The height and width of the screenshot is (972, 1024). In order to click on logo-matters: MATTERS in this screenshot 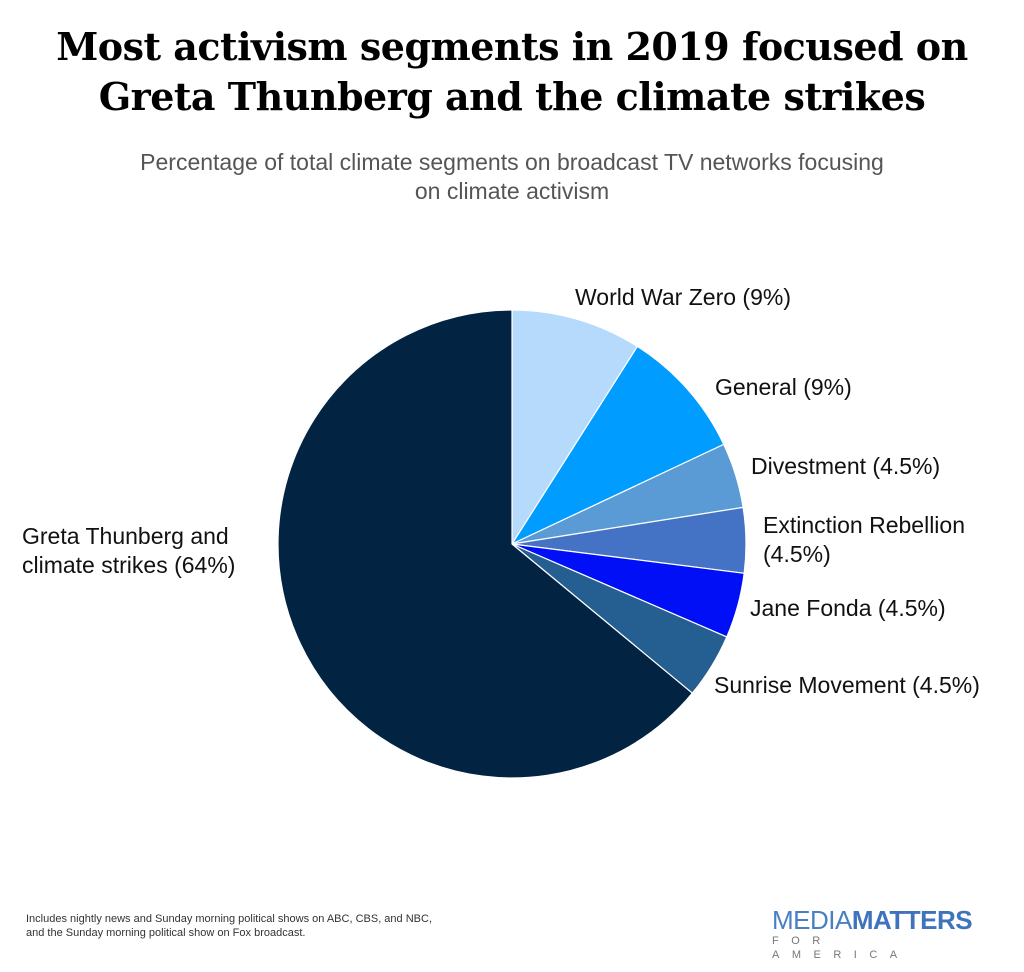, I will do `click(912, 920)`.